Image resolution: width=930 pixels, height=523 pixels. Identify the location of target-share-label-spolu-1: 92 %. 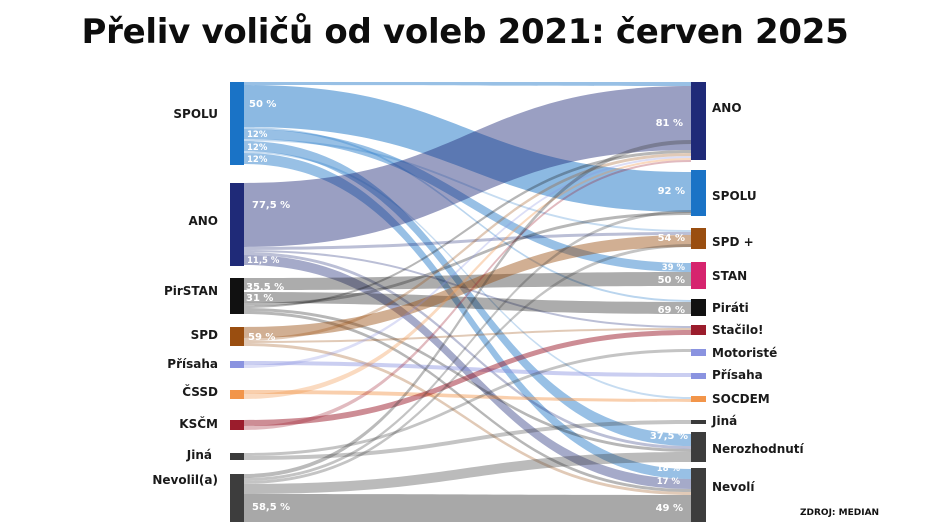
(671, 191).